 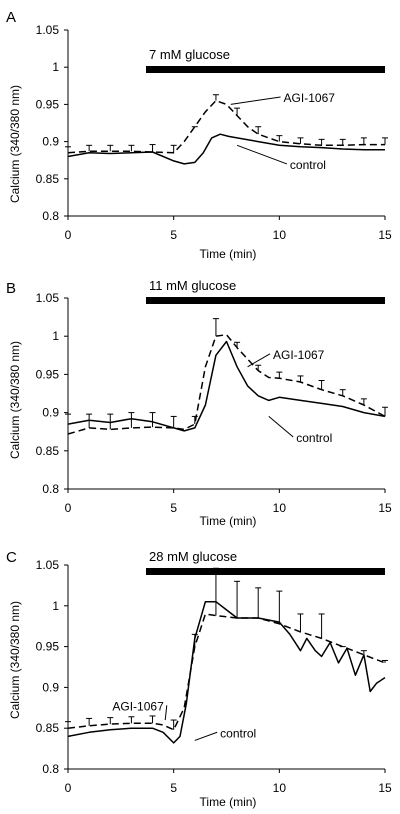 I want to click on y-tick-label-b: 1, so click(x=55, y=336).